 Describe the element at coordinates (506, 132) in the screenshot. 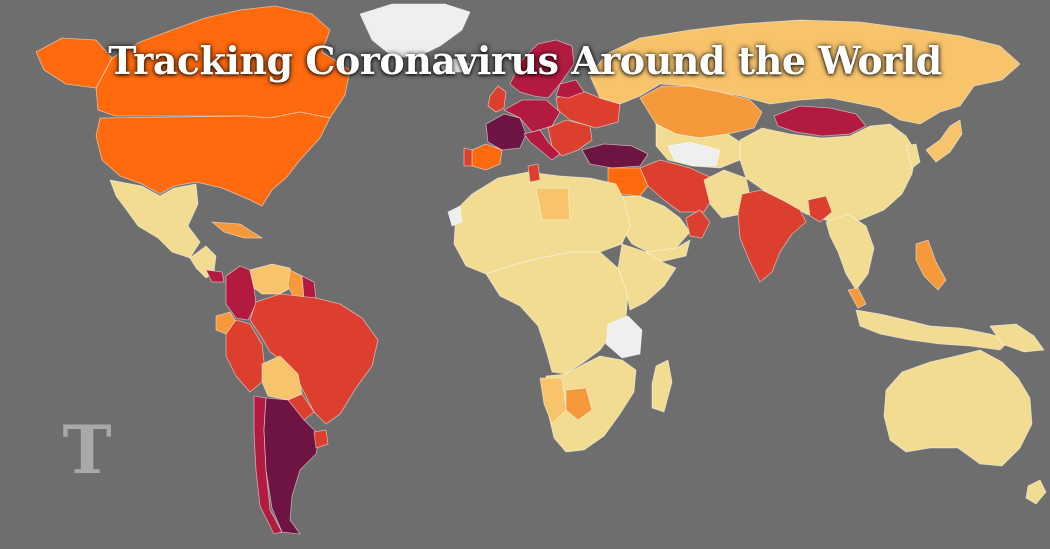

I see `region-france` at that location.